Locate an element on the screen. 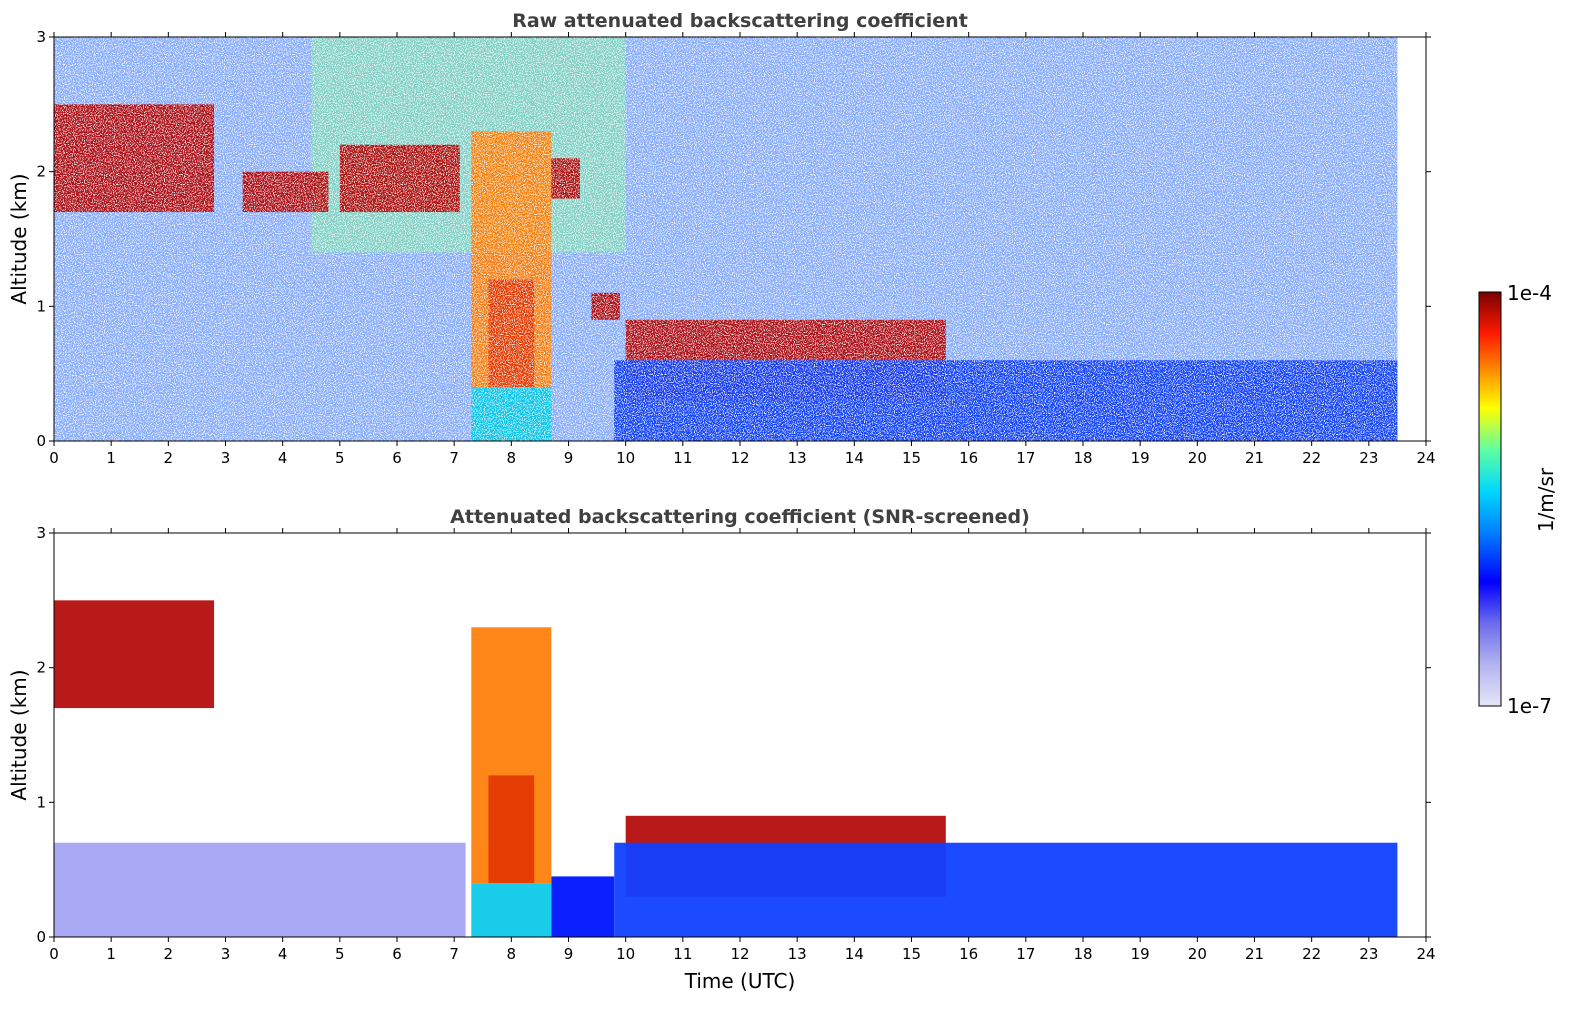 This screenshot has width=1595, height=1020. screened-morning-aerosol is located at coordinates (583, 906).